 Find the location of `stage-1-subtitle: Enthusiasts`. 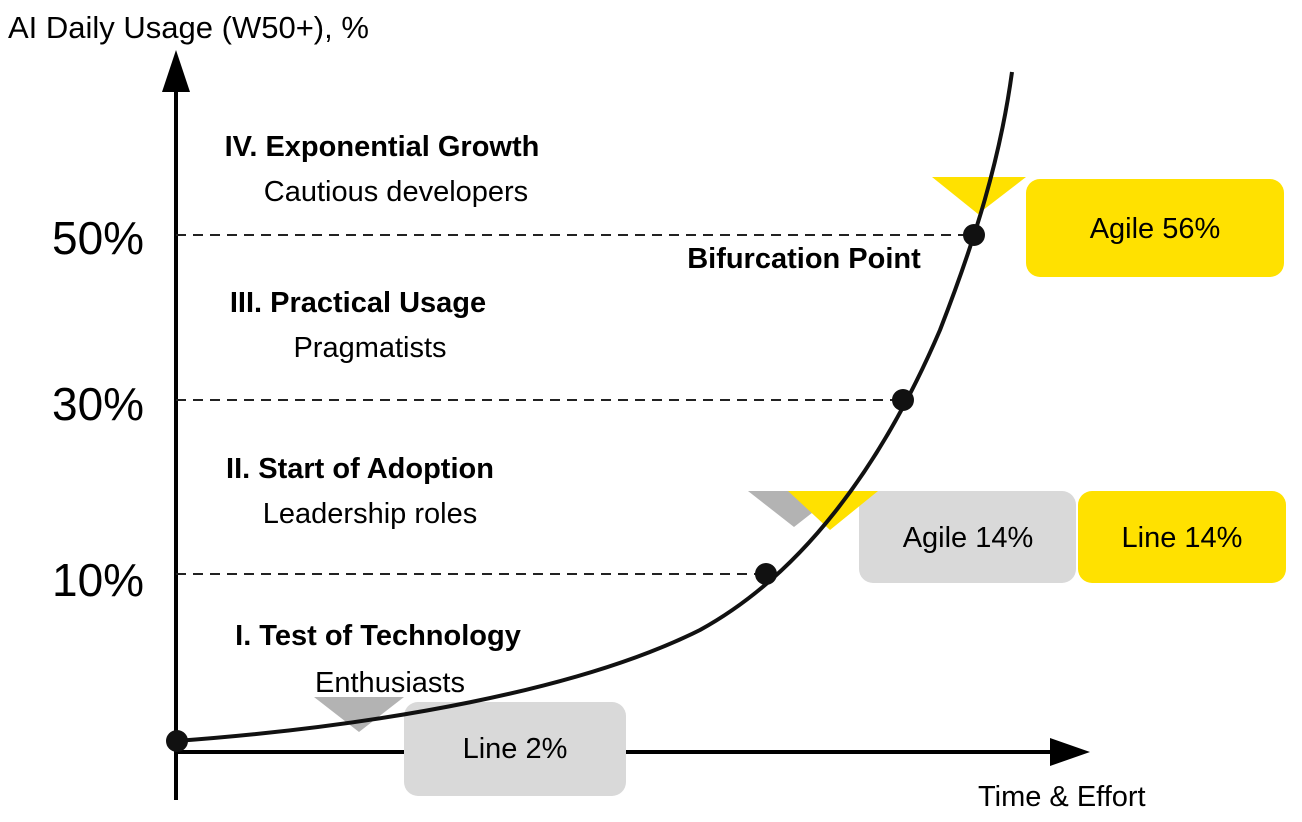

stage-1-subtitle: Enthusiasts is located at coordinates (390, 683).